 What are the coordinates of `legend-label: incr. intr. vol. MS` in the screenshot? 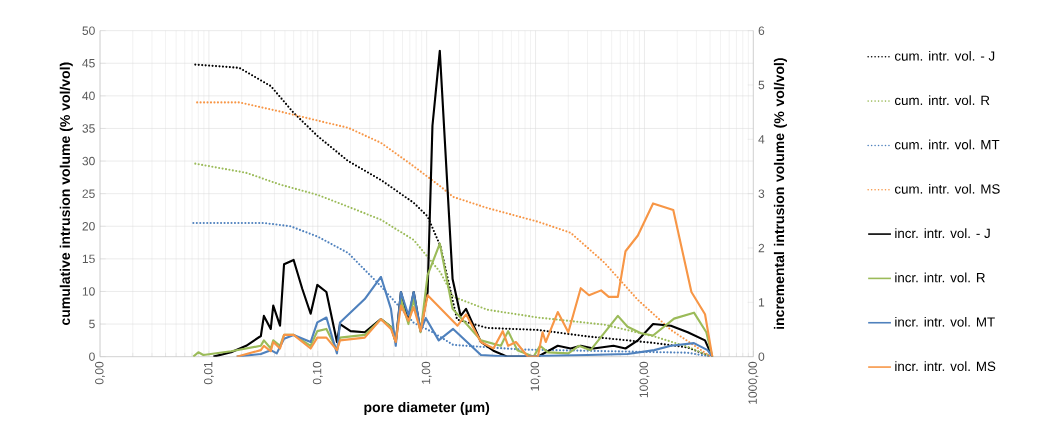 It's located at (945, 366).